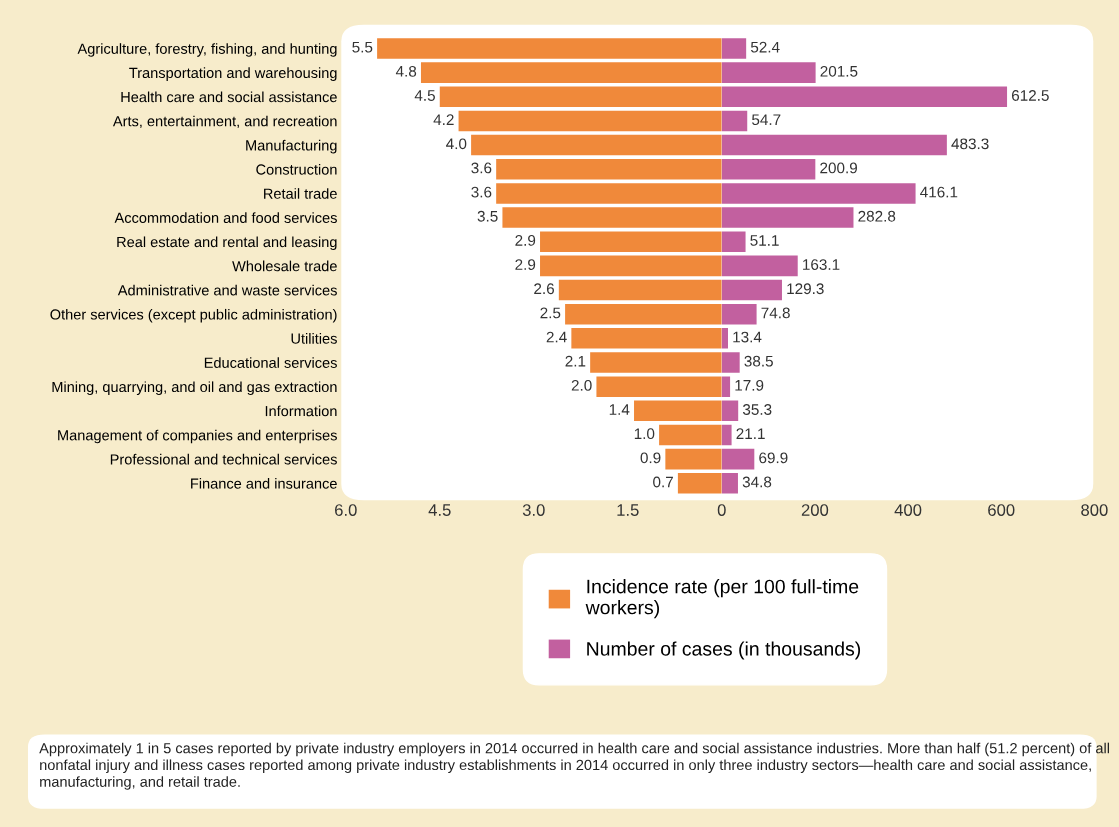  I want to click on data-label: 2.5, so click(550, 313).